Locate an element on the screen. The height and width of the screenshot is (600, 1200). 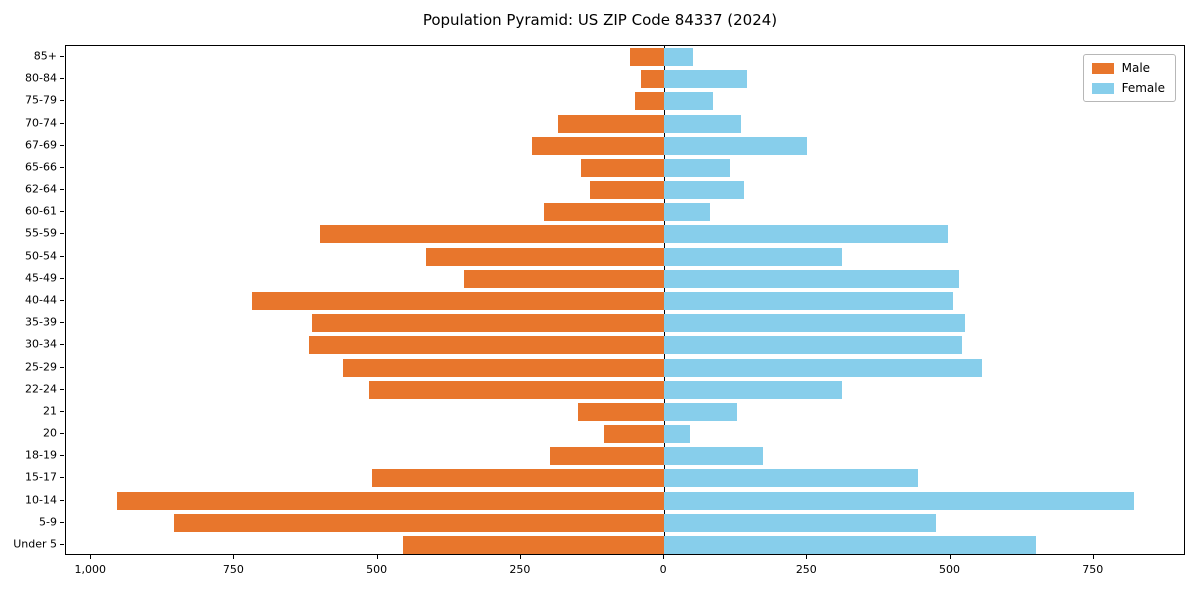
y-tick-label: 20 is located at coordinates (50, 433).